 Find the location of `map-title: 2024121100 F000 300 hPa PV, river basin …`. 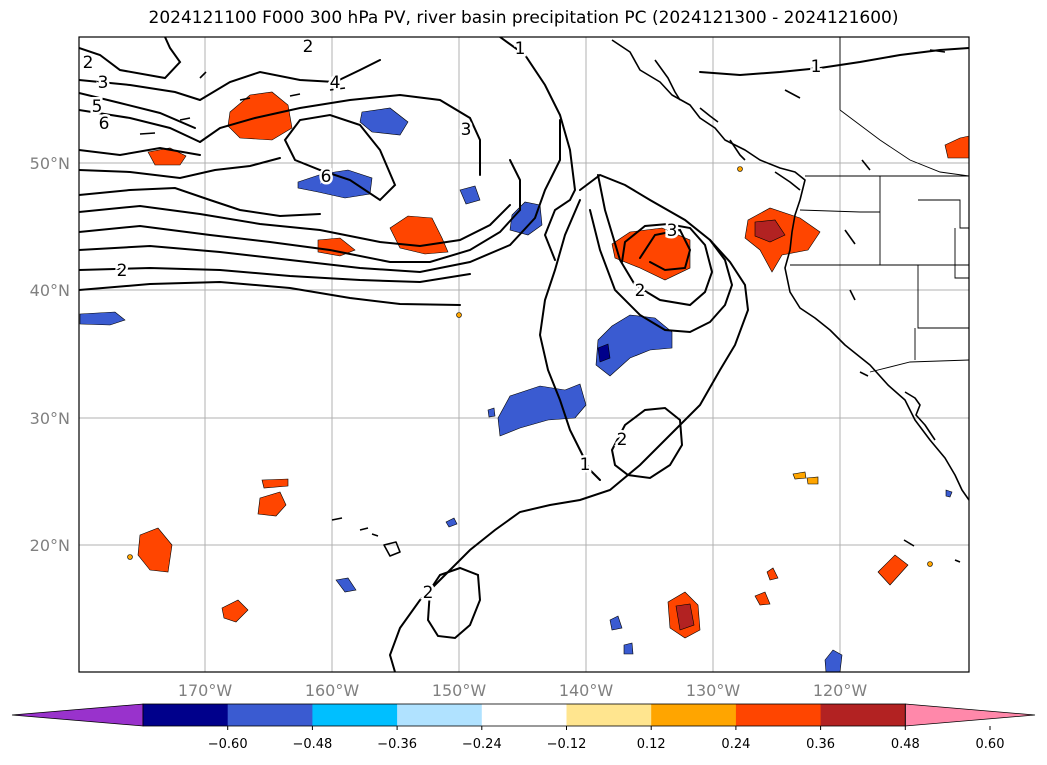

map-title: 2024121100 F000 300 hPa PV, river basin … is located at coordinates (523, 18).